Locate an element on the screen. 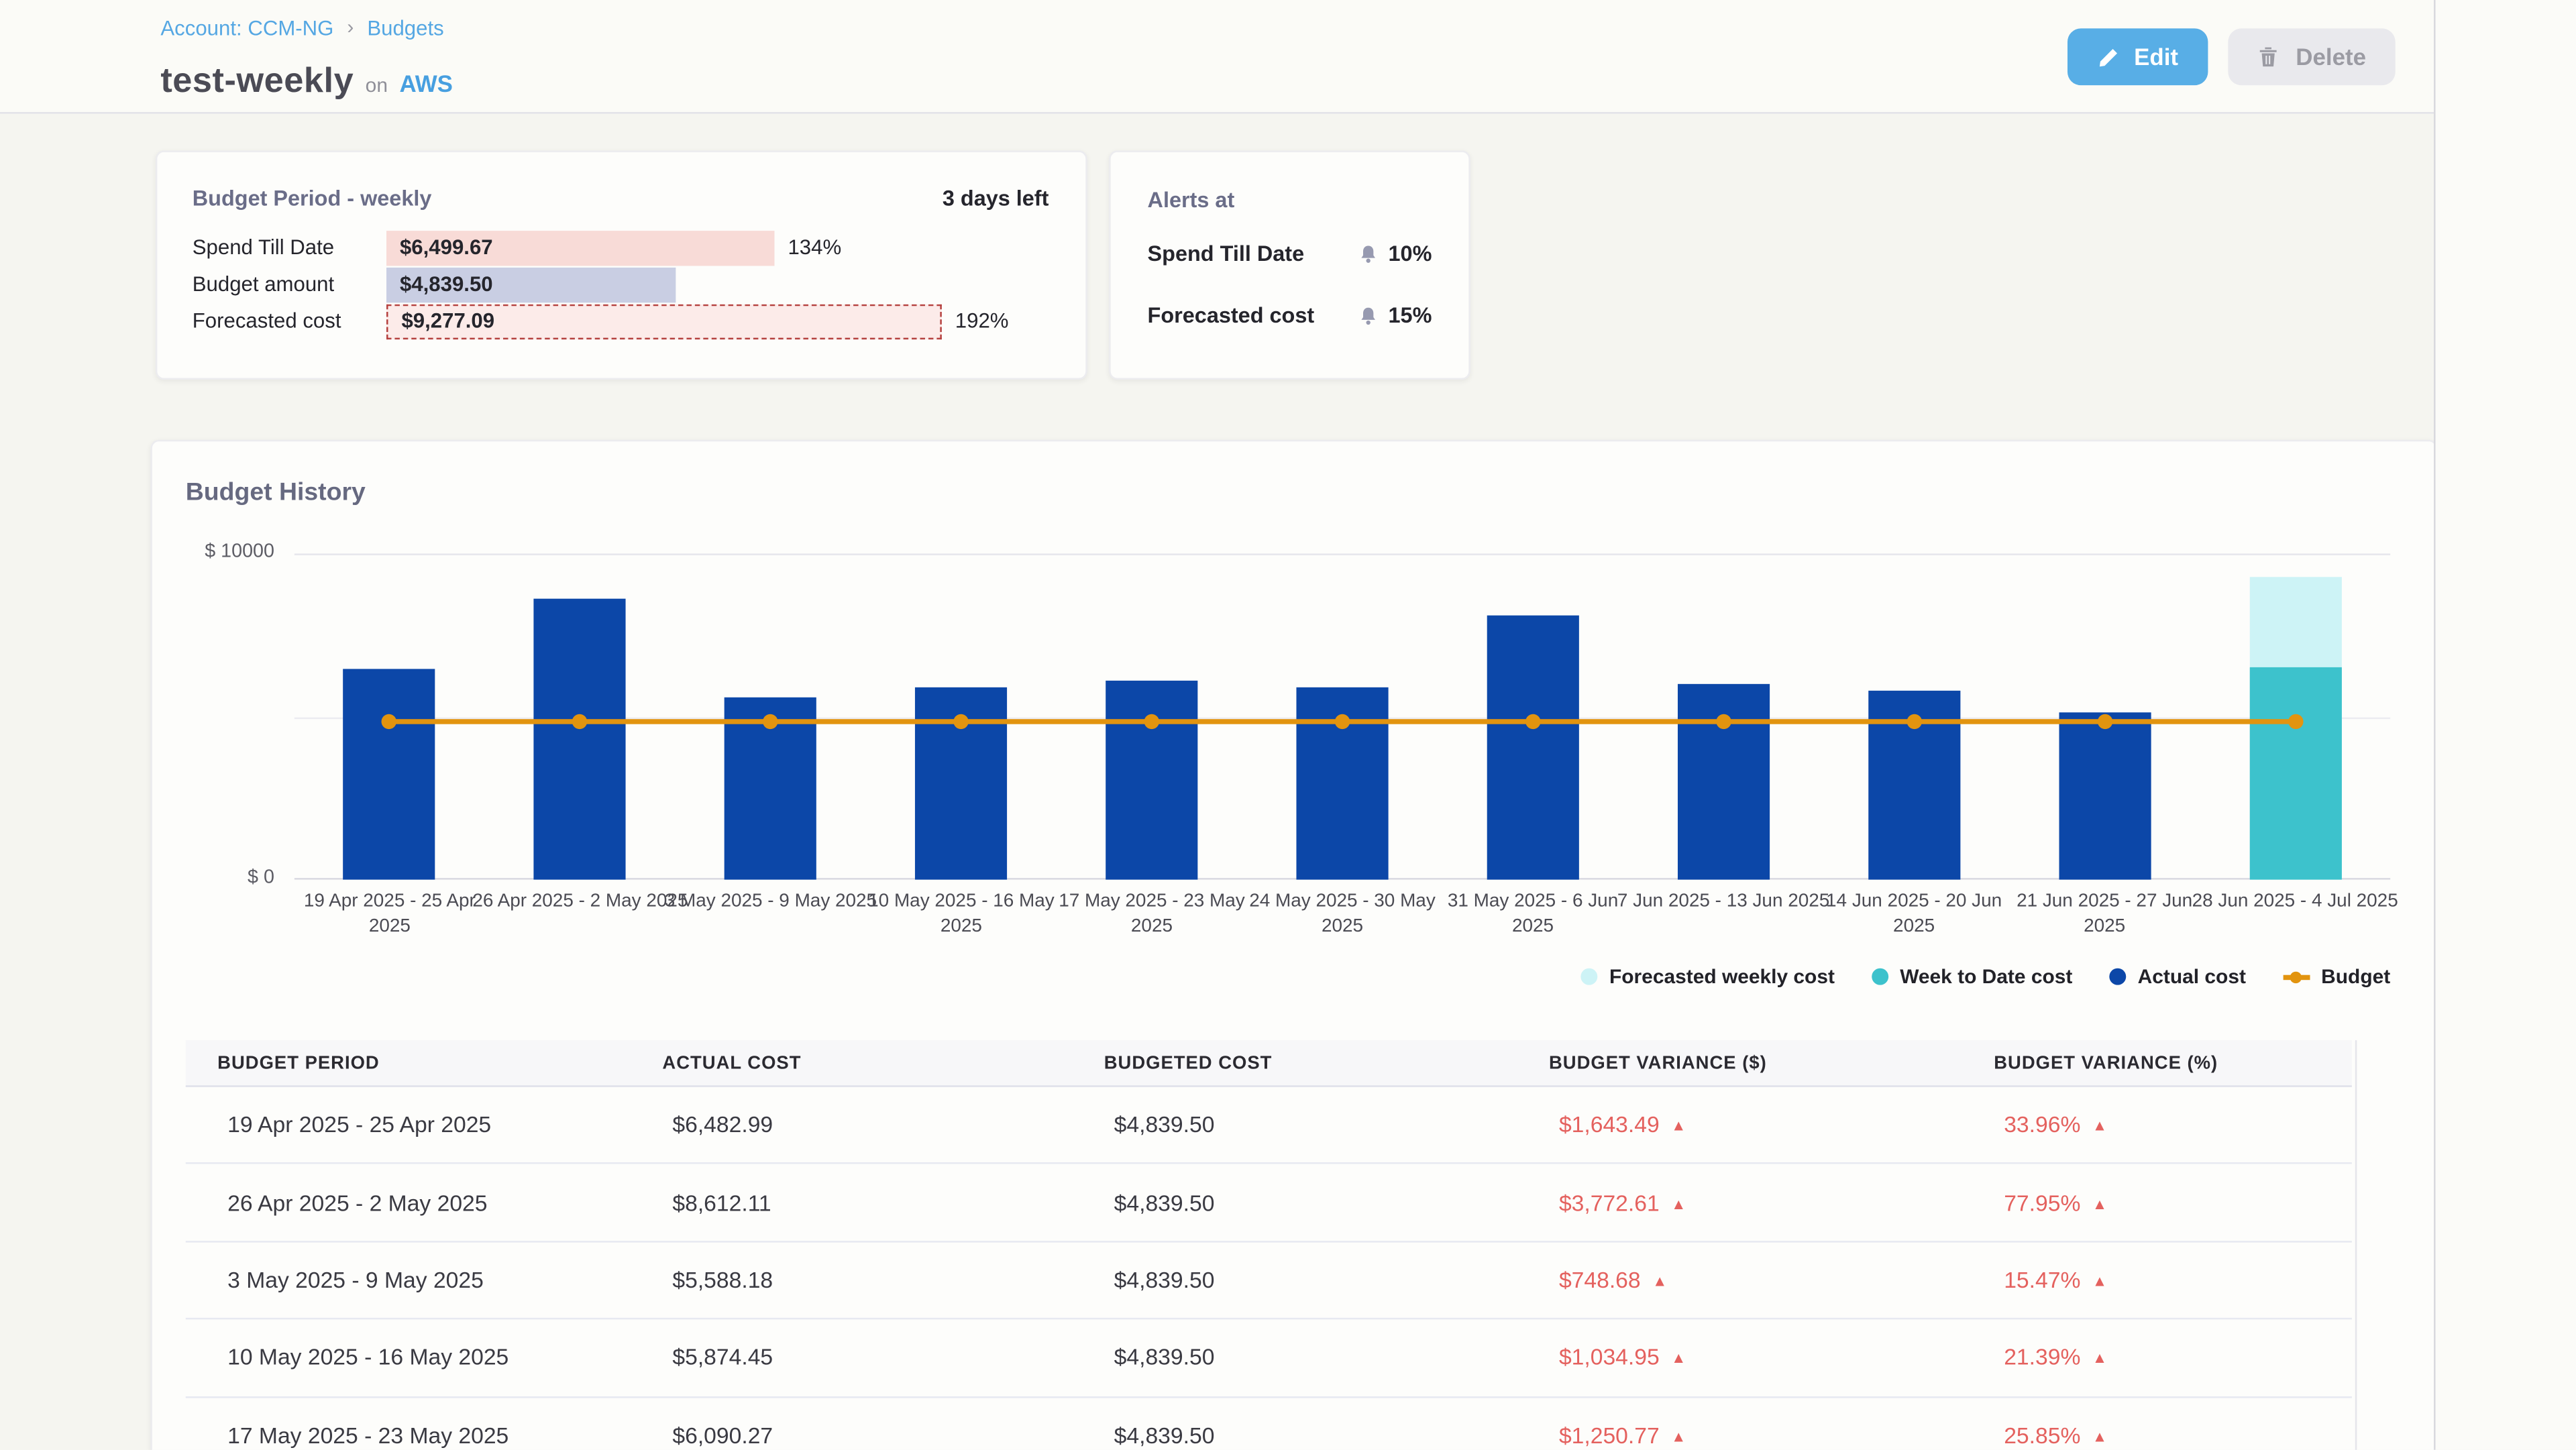 The image size is (2576, 1450). edit-button: Edit is located at coordinates (2137, 57).